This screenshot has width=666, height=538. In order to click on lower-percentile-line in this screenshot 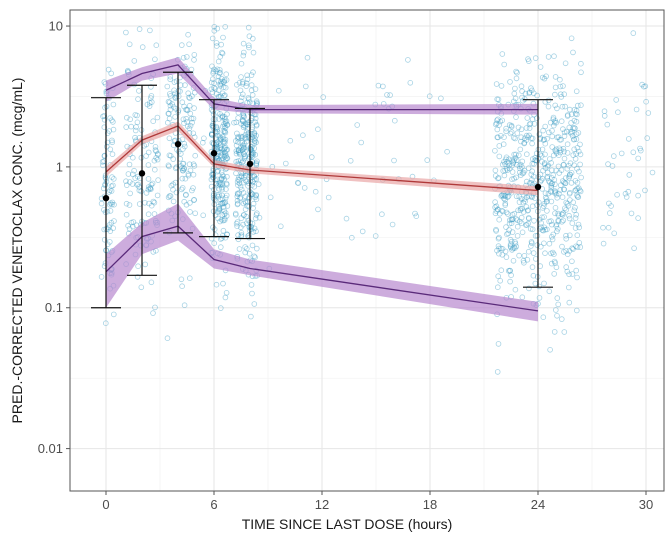, I will do `click(322, 268)`.